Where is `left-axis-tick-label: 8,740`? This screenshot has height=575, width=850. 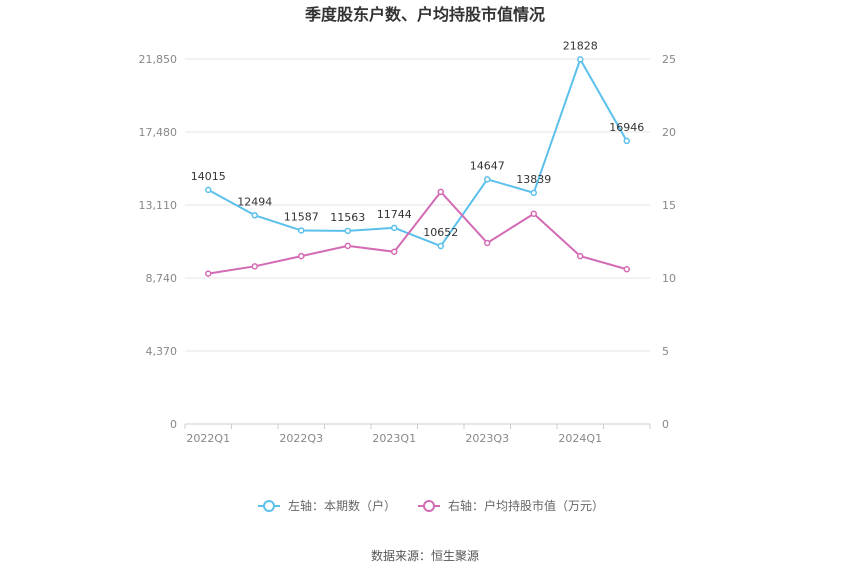 left-axis-tick-label: 8,740 is located at coordinates (162, 278).